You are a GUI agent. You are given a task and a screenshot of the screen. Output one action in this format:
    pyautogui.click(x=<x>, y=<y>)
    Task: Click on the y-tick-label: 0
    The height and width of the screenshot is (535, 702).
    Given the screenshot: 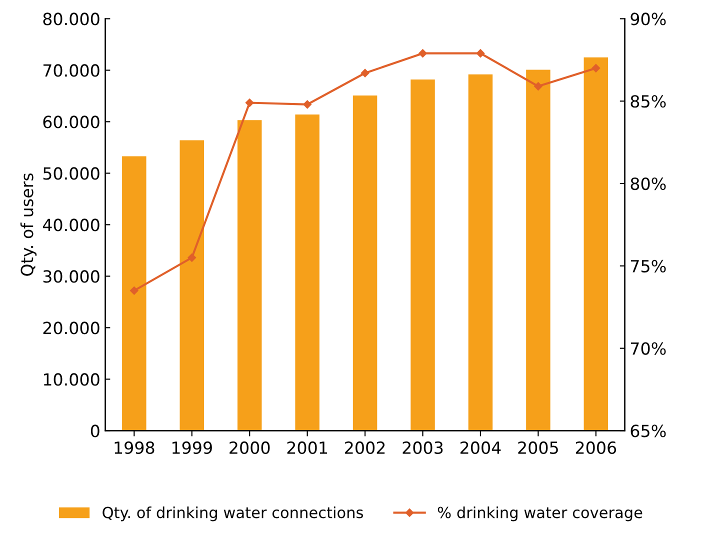 What is the action you would take?
    pyautogui.click(x=95, y=431)
    